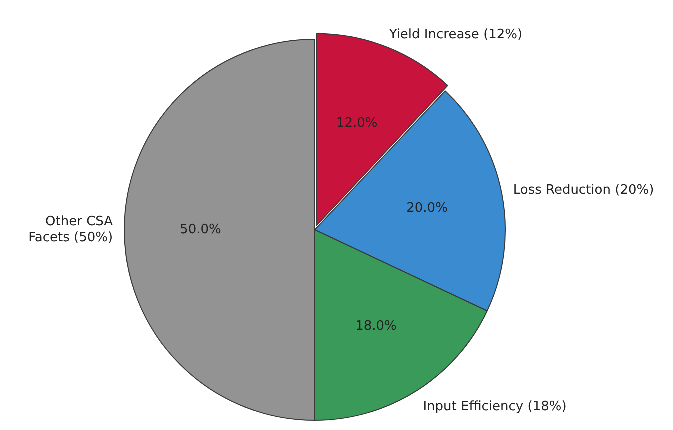  What do you see at coordinates (583, 190) in the screenshot?
I see `slice-label: Loss Reduction (20%)` at bounding box center [583, 190].